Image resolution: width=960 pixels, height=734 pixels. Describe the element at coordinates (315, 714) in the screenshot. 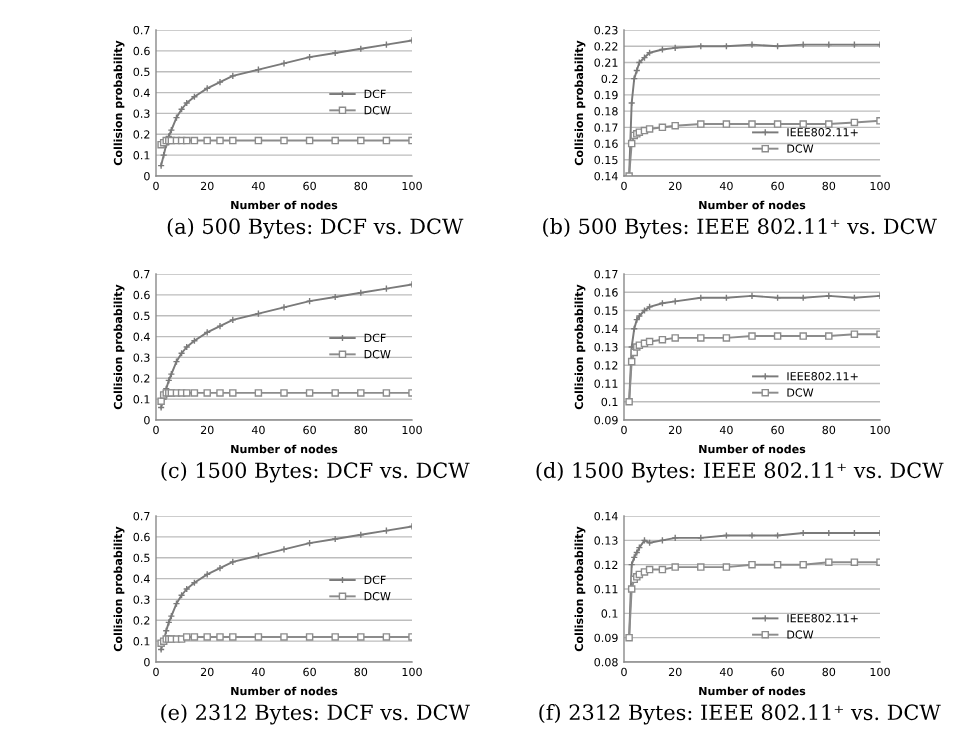

I see `text: (e) 2312 Bytes: DCF vs. DCW` at that location.